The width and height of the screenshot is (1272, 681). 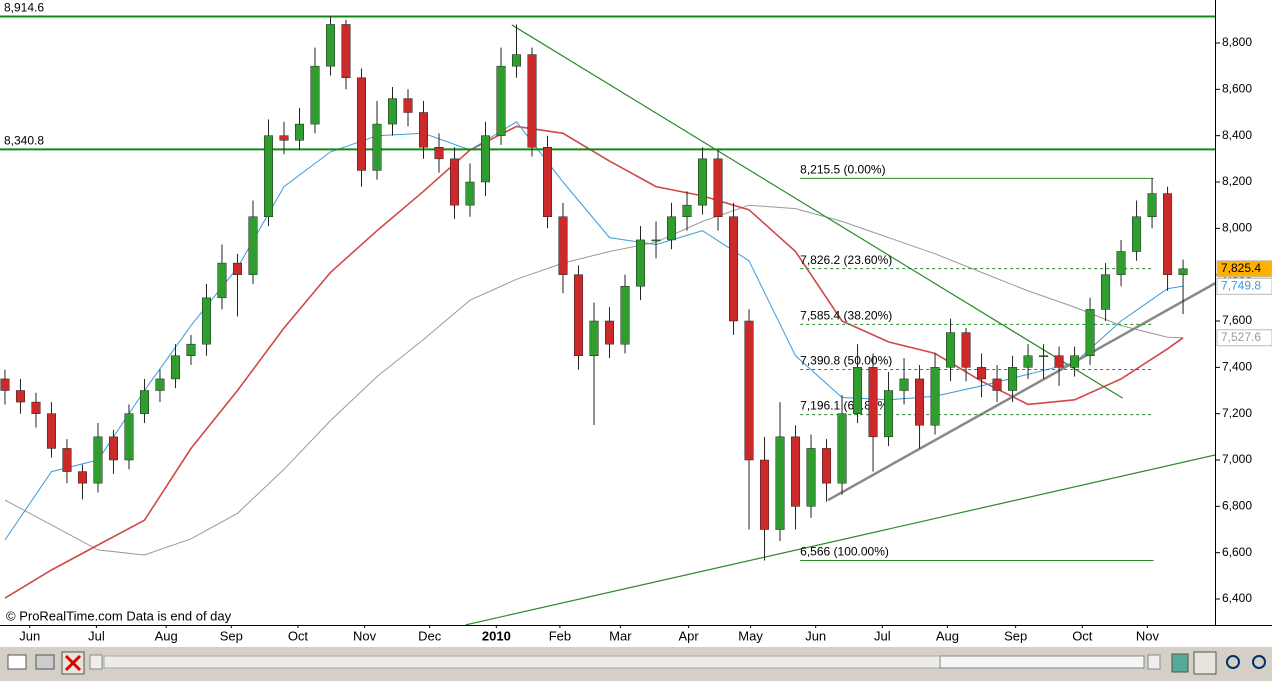 I want to click on x-tick-label: May, so click(x=750, y=635).